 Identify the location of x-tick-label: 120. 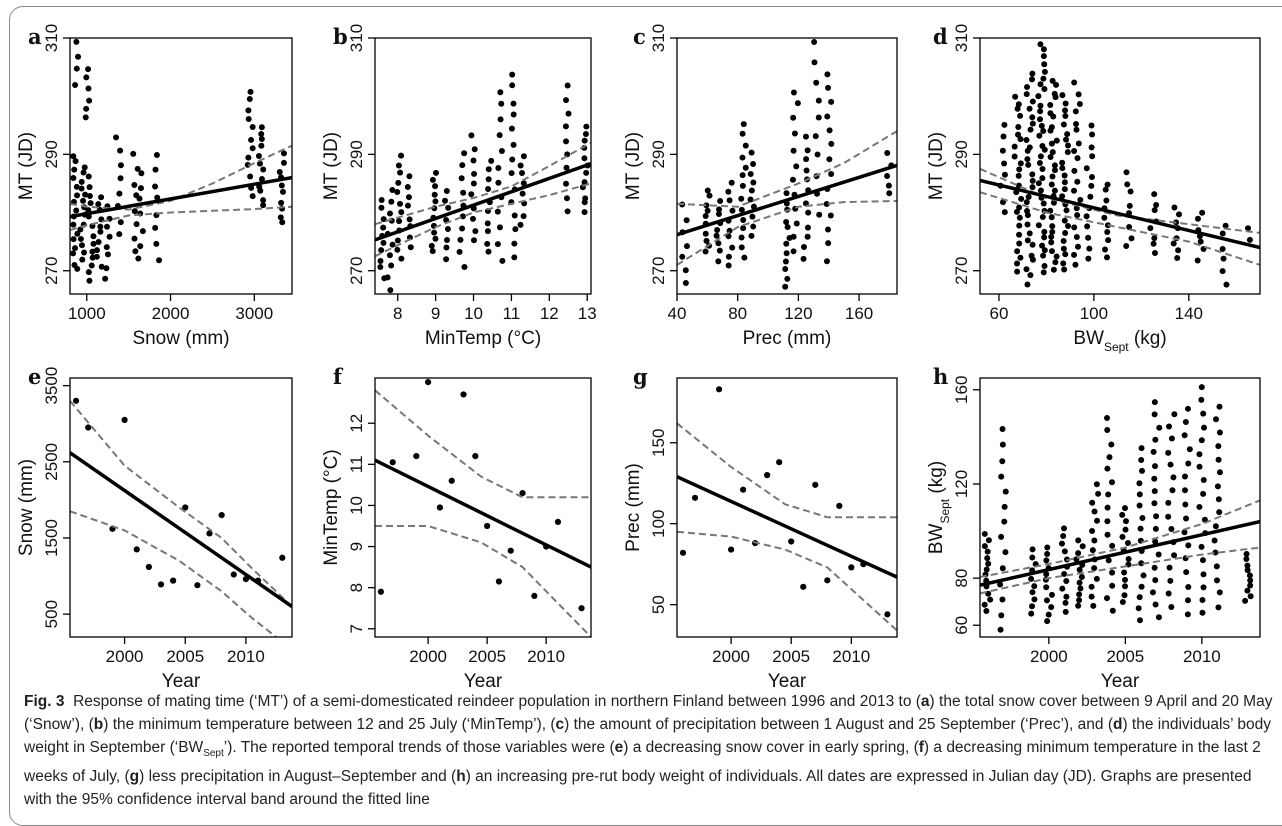
(798, 313).